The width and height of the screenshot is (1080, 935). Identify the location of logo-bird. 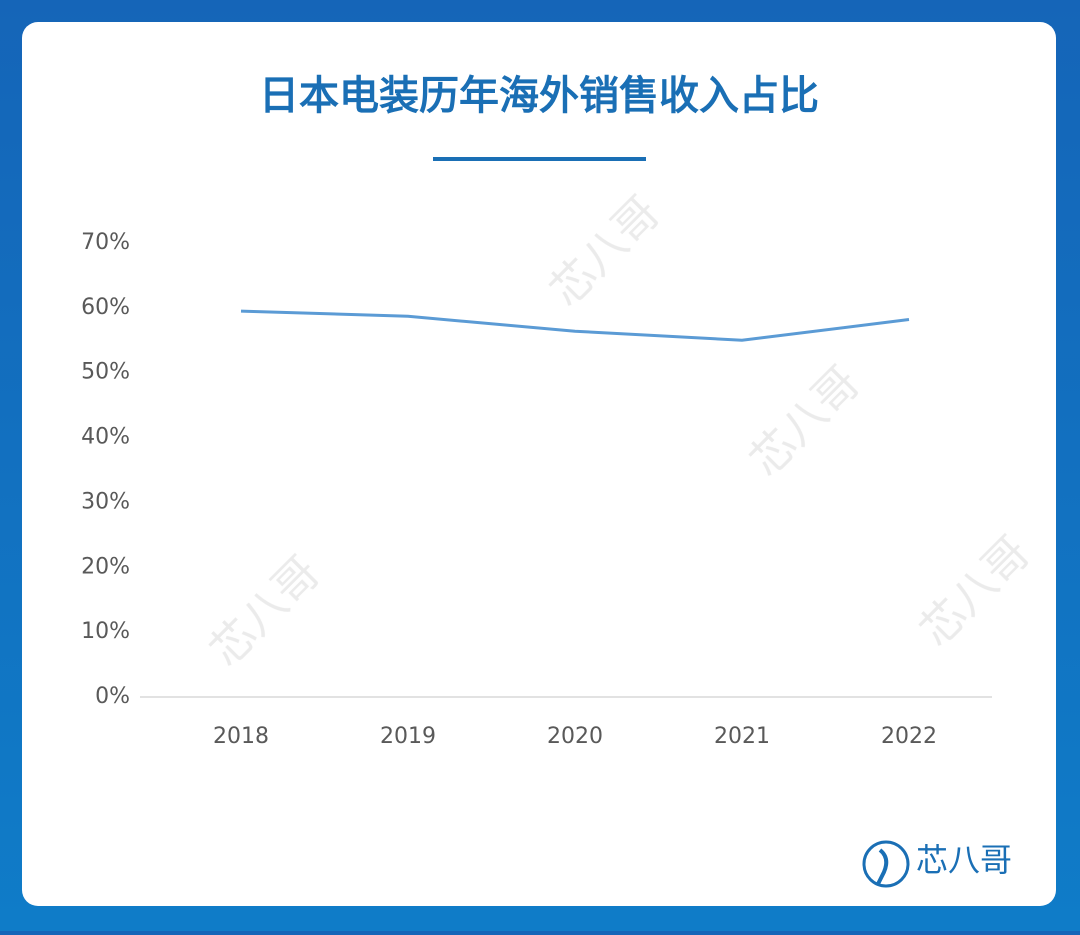
(882, 866).